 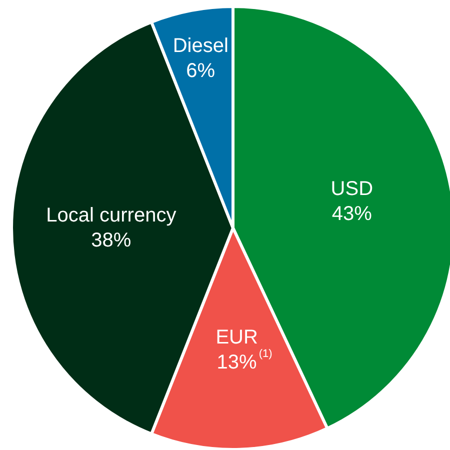 I want to click on data-label: 43%, so click(x=352, y=213).